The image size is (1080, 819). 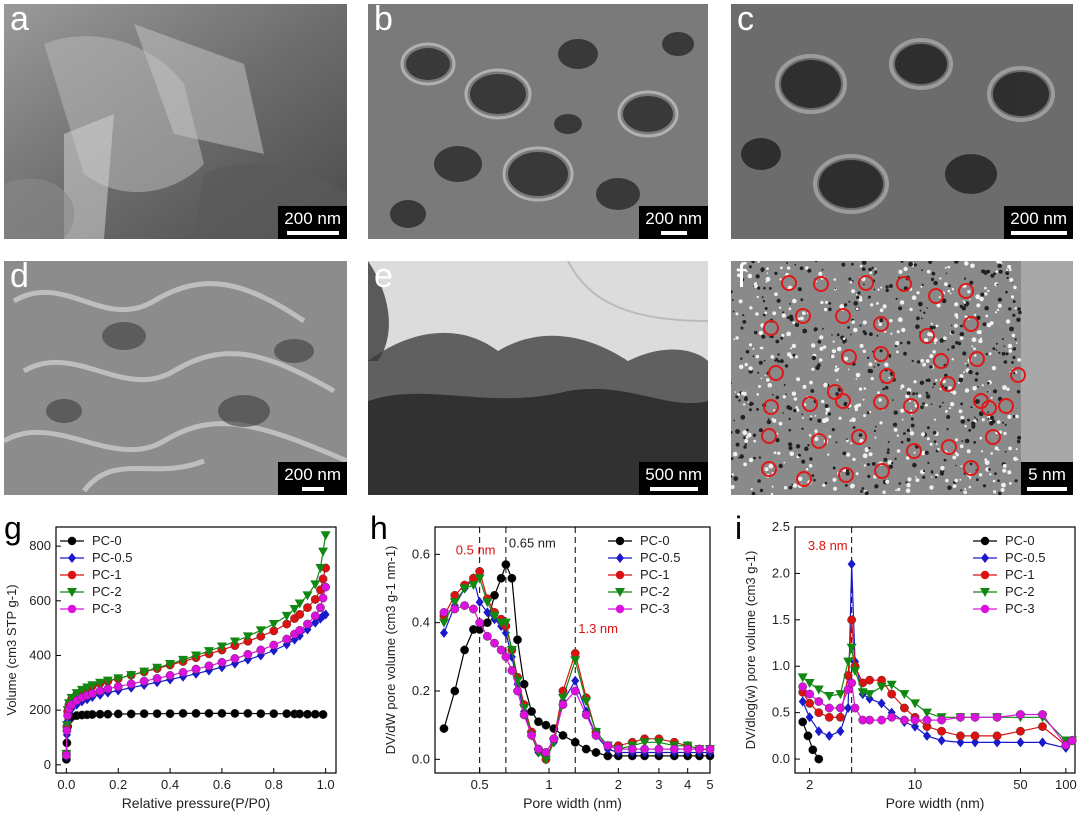 What do you see at coordinates (175, 121) in the screenshot?
I see `micrograph-panel-a: a 200 nm` at bounding box center [175, 121].